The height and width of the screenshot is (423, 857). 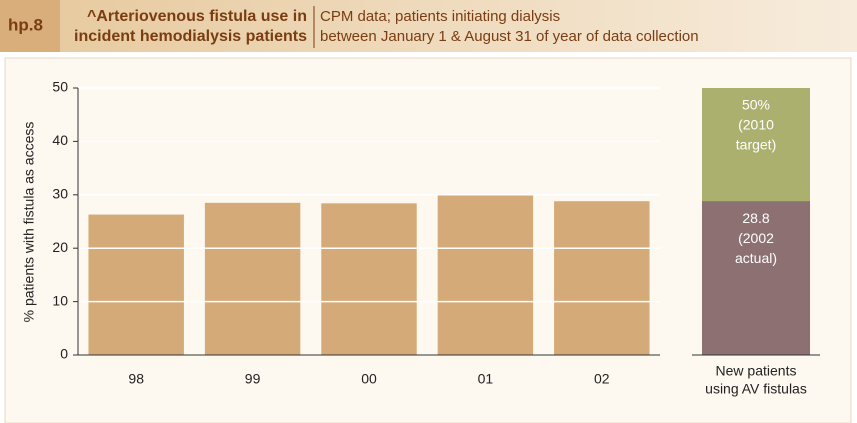 I want to click on target-note: (2010, so click(x=756, y=125).